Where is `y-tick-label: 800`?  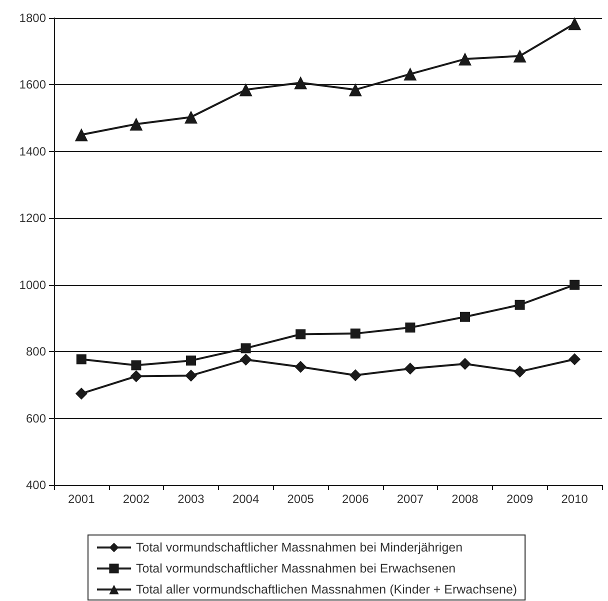 y-tick-label: 800 is located at coordinates (36, 351).